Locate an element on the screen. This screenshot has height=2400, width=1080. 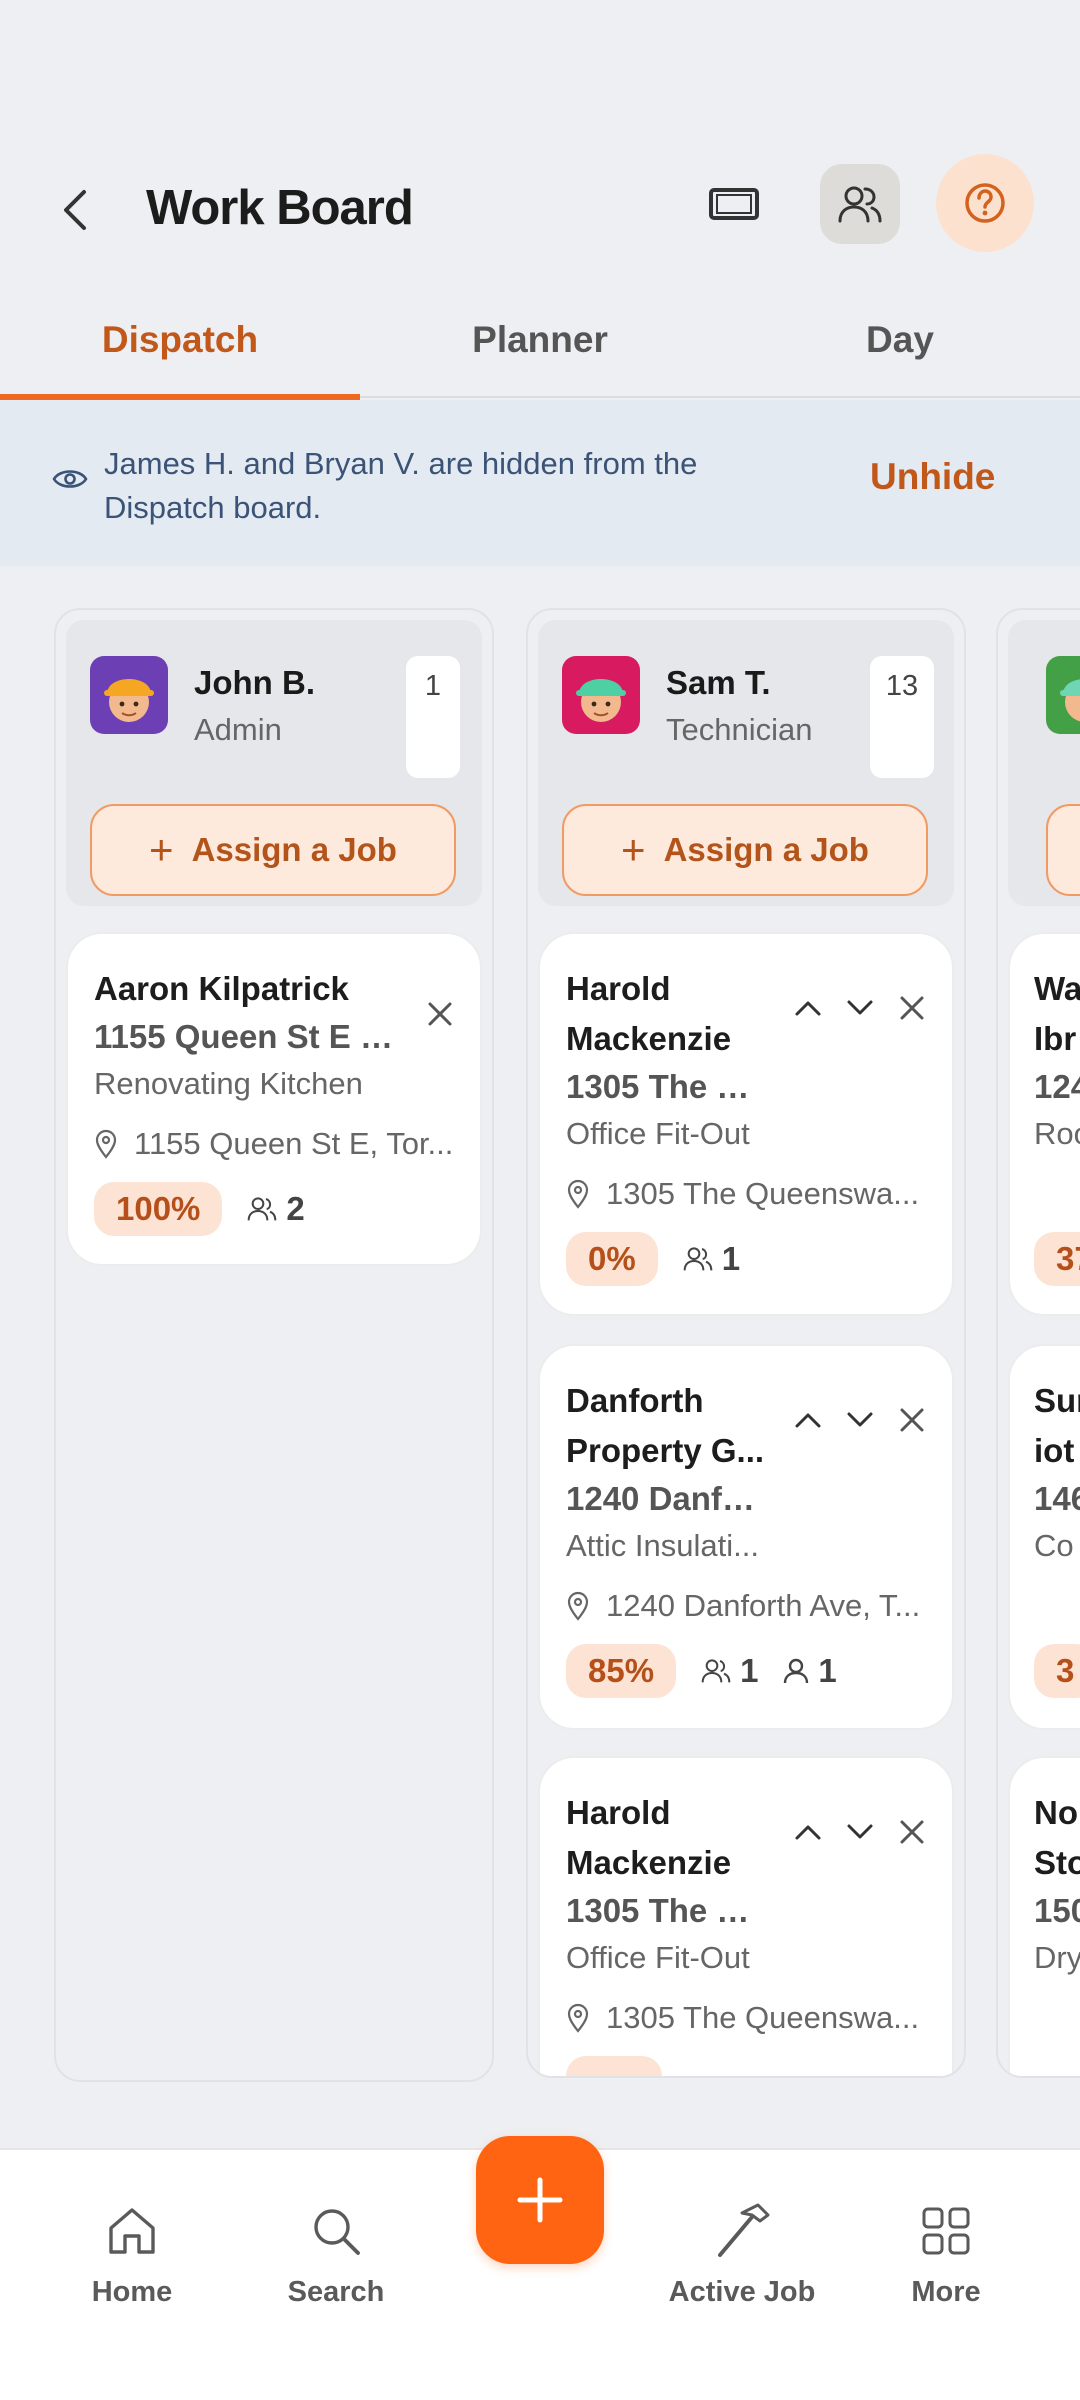
tab-bar: Dispatch Planner Day is located at coordinates (540, 350).